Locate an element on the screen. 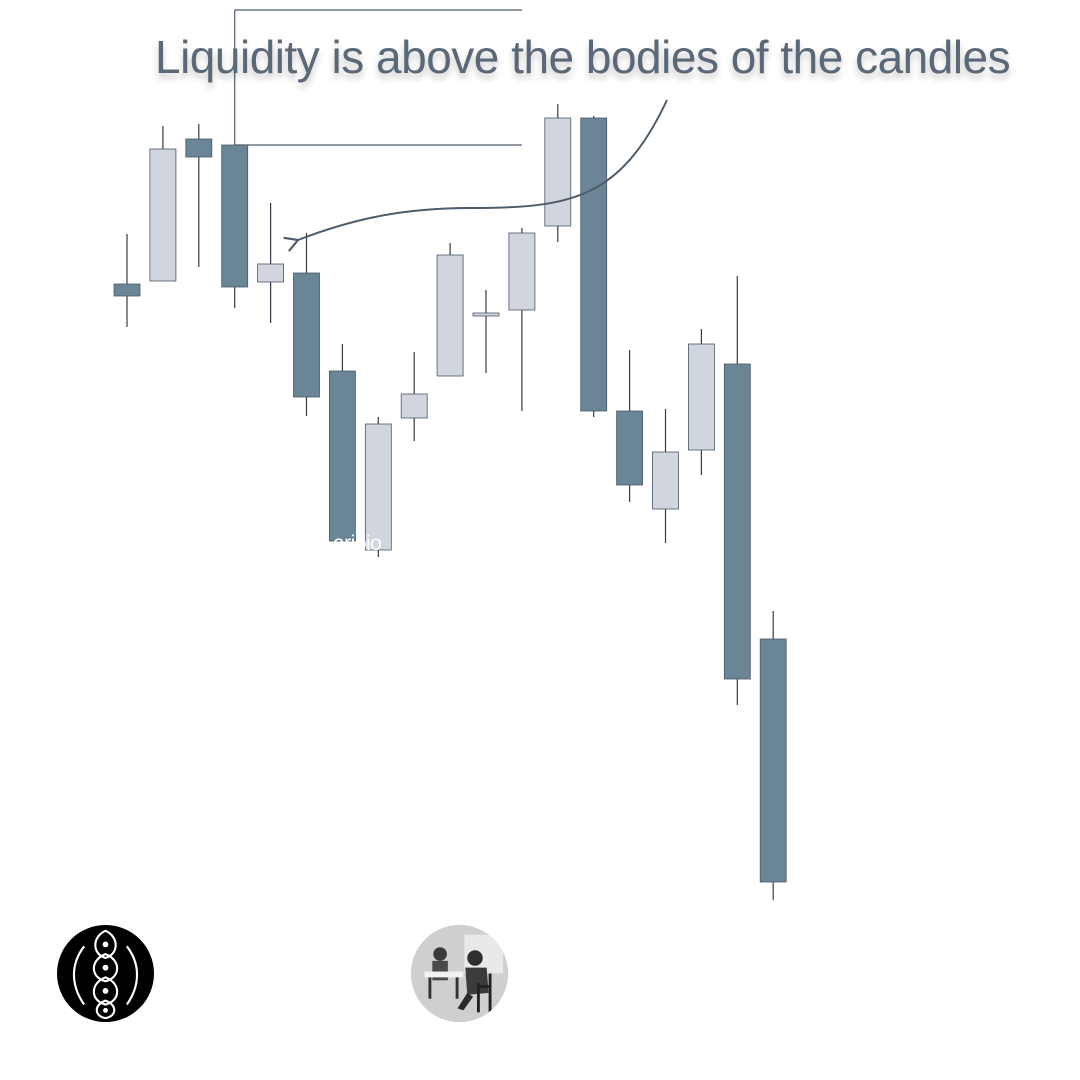  annotation-arrow is located at coordinates (475, 175).